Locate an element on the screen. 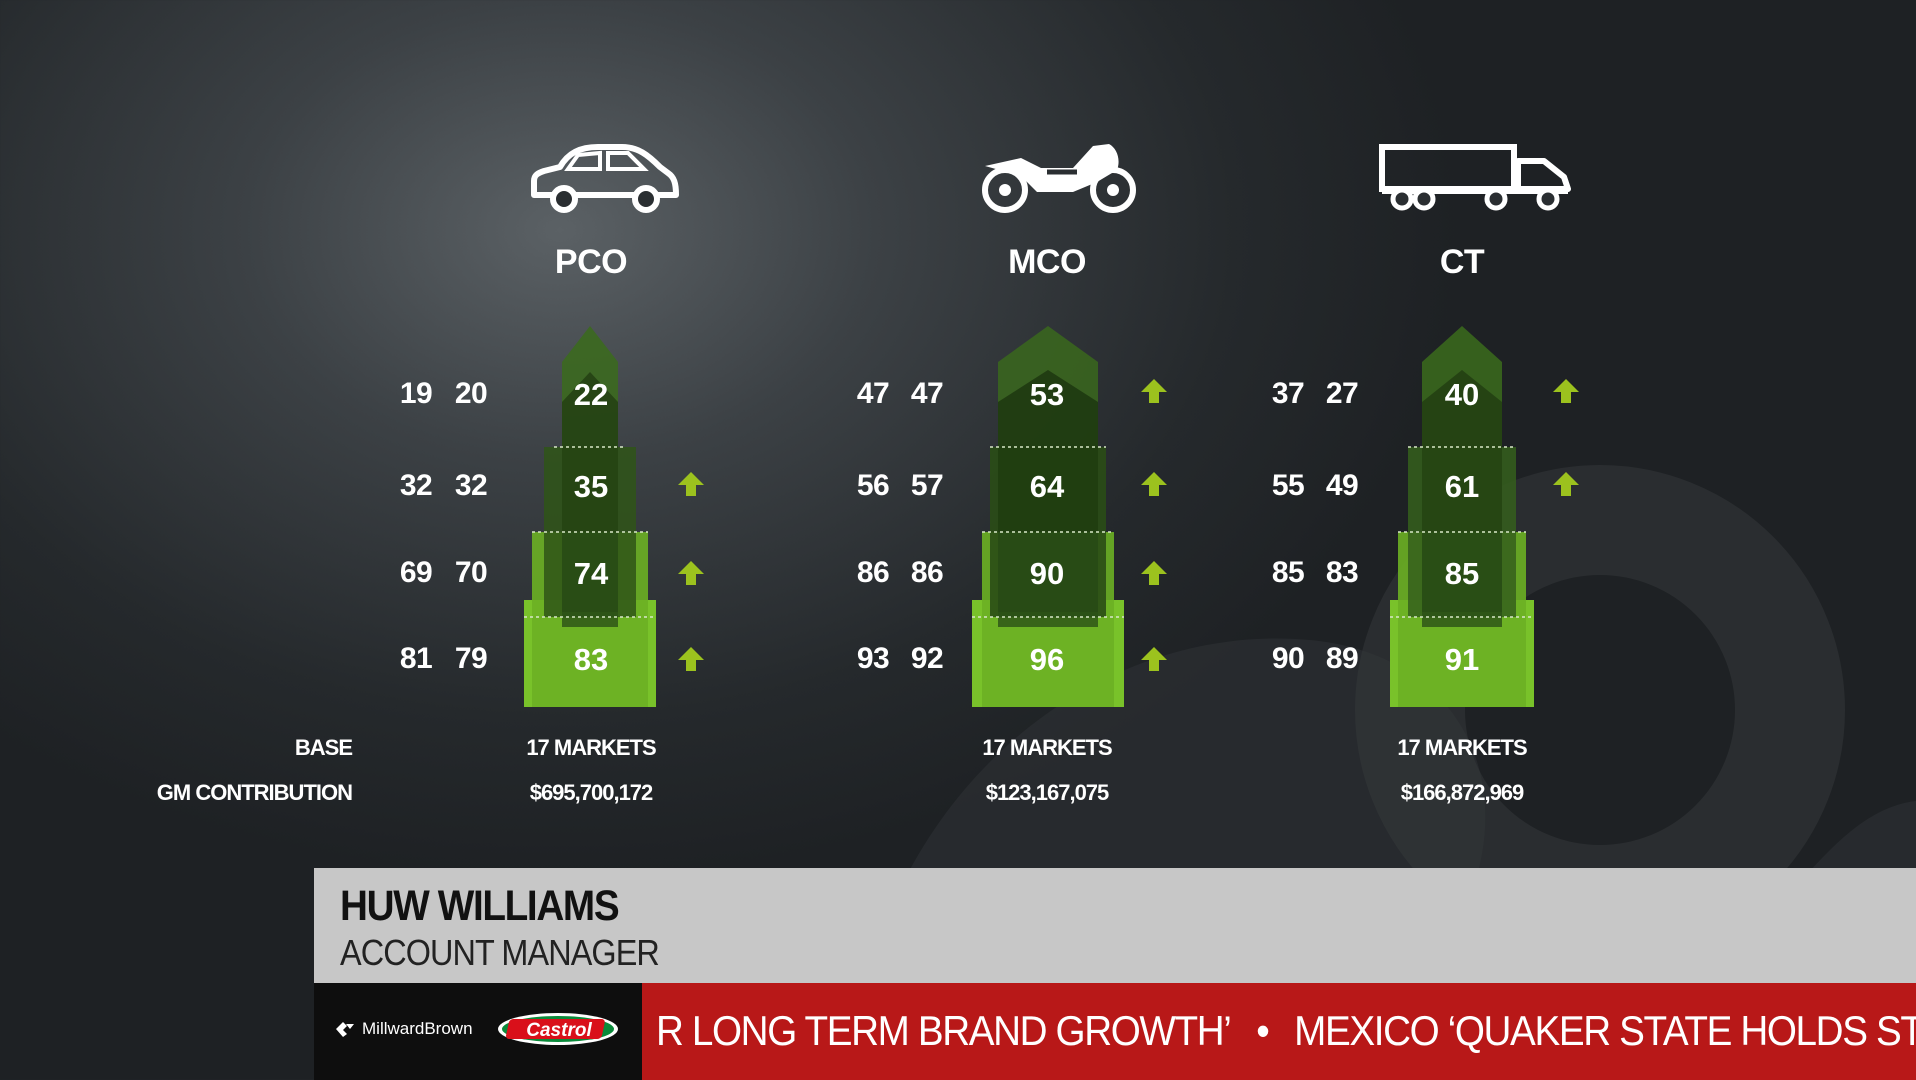  mco-row2-b: 57 is located at coordinates (927, 485).